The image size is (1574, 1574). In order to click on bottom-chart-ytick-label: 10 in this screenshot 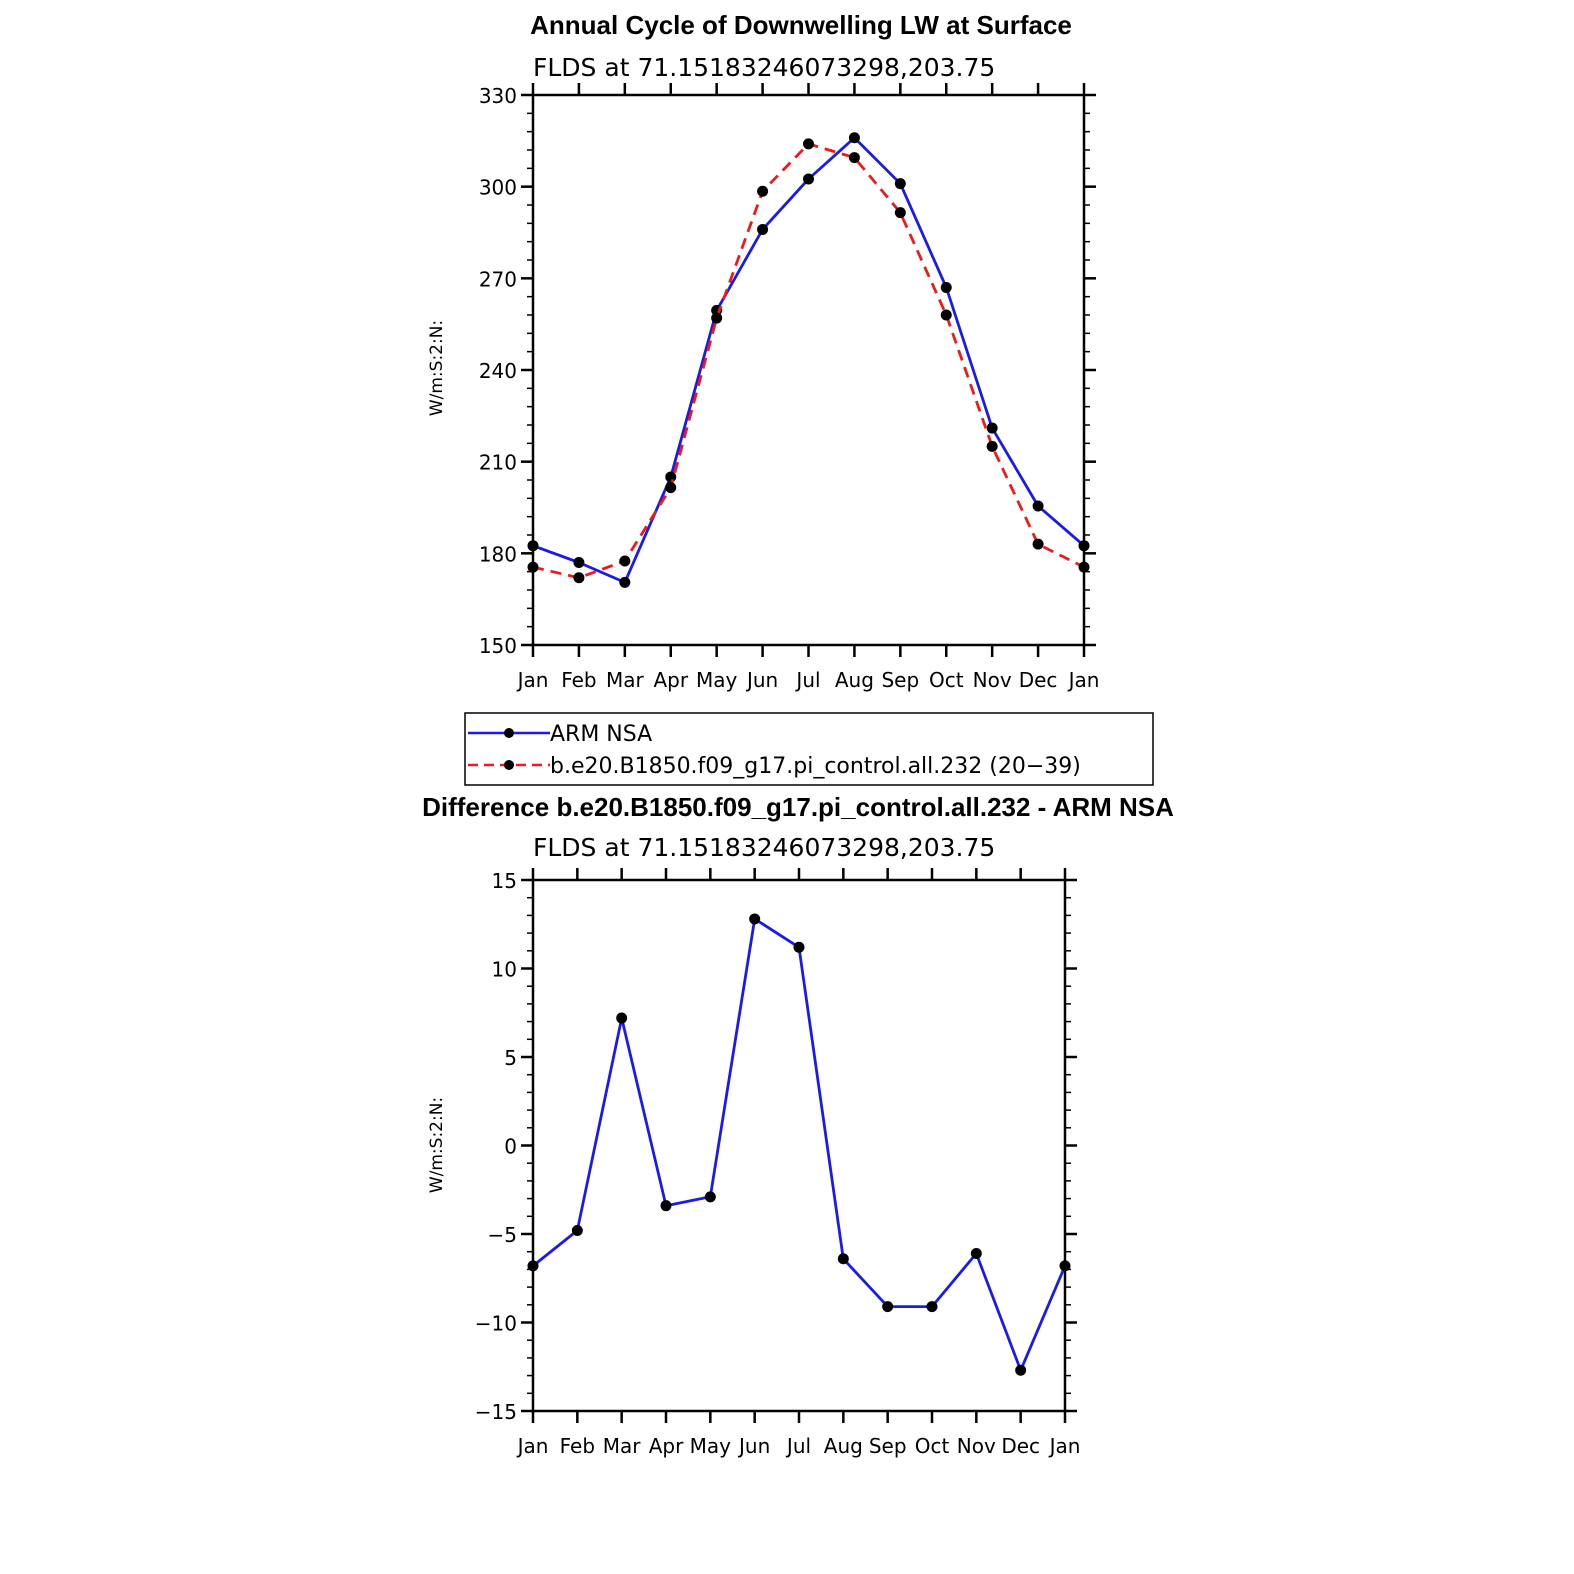, I will do `click(504, 970)`.